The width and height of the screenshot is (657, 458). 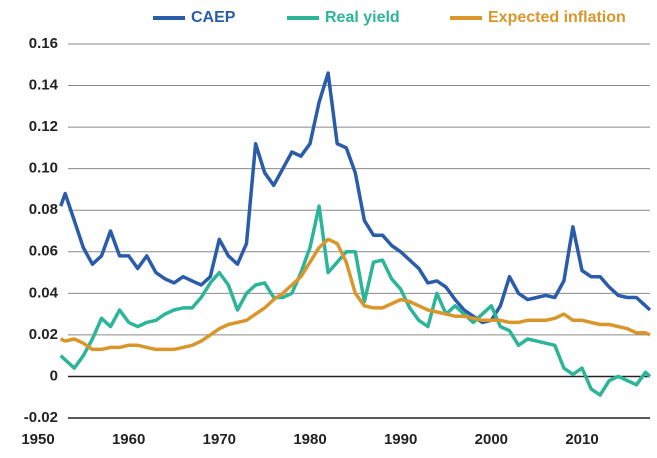 I want to click on x-tick-label: 1970, so click(x=219, y=439).